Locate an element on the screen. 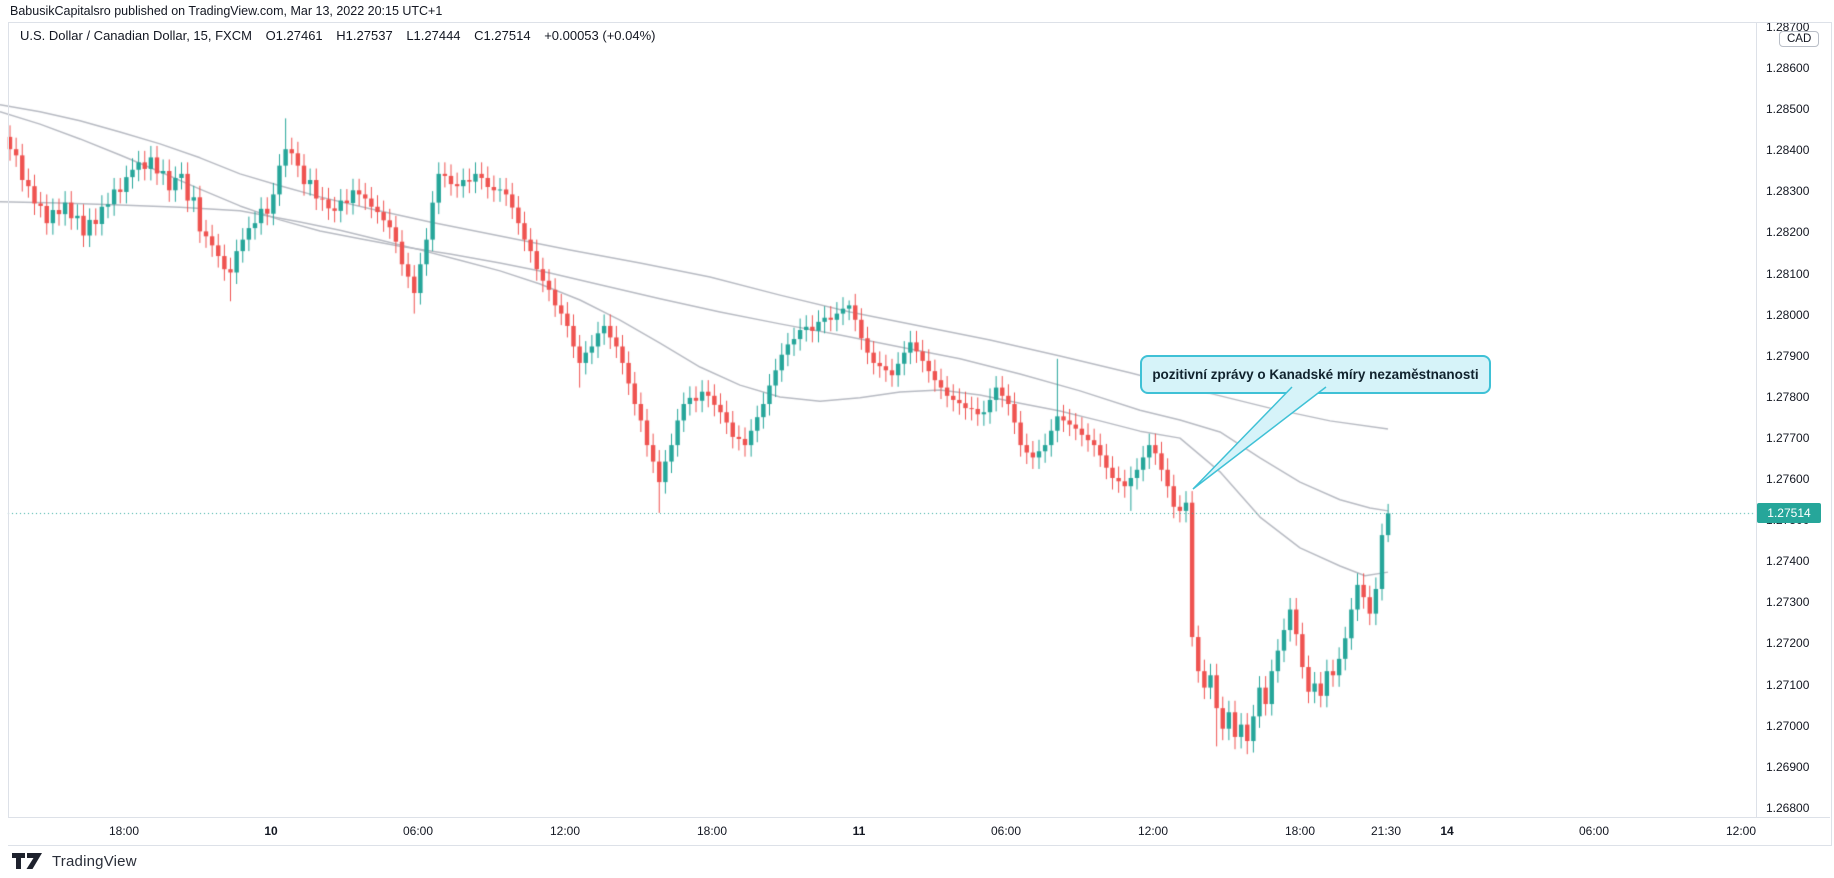 Image resolution: width=1834 pixels, height=878 pixels. symbol-title: U.S. Dollar / Canadian Dollar, 15, FXCM is located at coordinates (136, 35).